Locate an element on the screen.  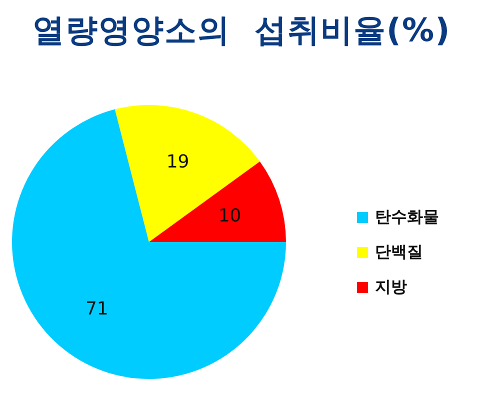
legend-label: 지방 is located at coordinates (391, 287).